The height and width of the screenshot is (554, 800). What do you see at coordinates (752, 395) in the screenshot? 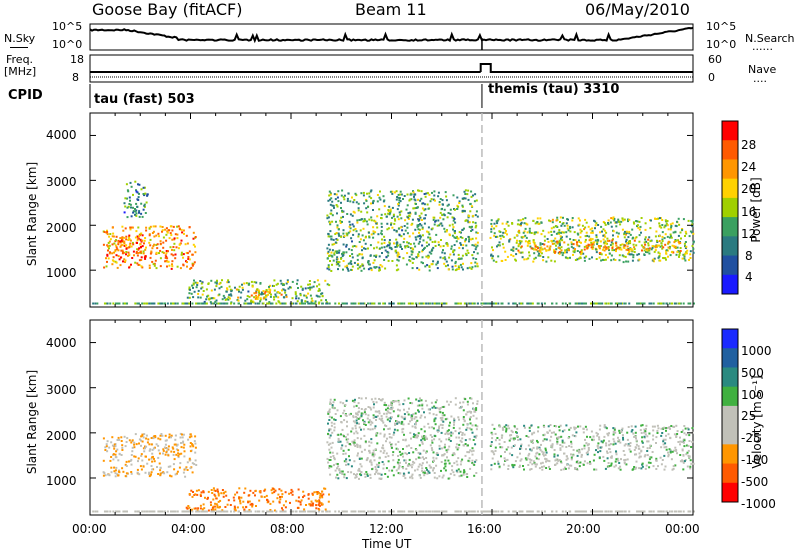
I see `vel-cb-tick-100: 100` at bounding box center [752, 395].